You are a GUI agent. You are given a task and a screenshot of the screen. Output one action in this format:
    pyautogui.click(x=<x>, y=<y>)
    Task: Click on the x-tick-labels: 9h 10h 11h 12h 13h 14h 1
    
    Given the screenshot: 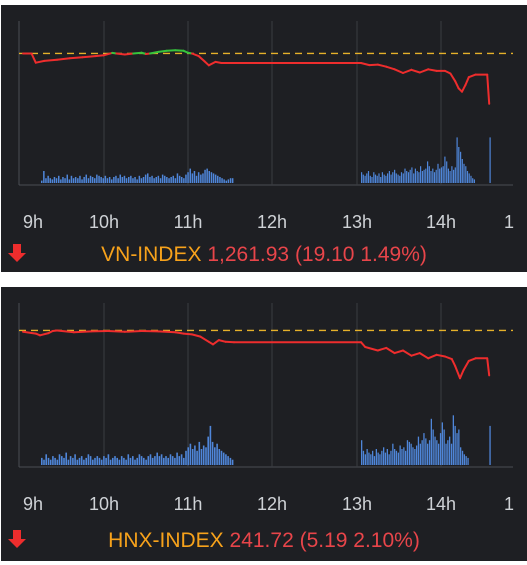 What is the action you would take?
    pyautogui.click(x=268, y=222)
    